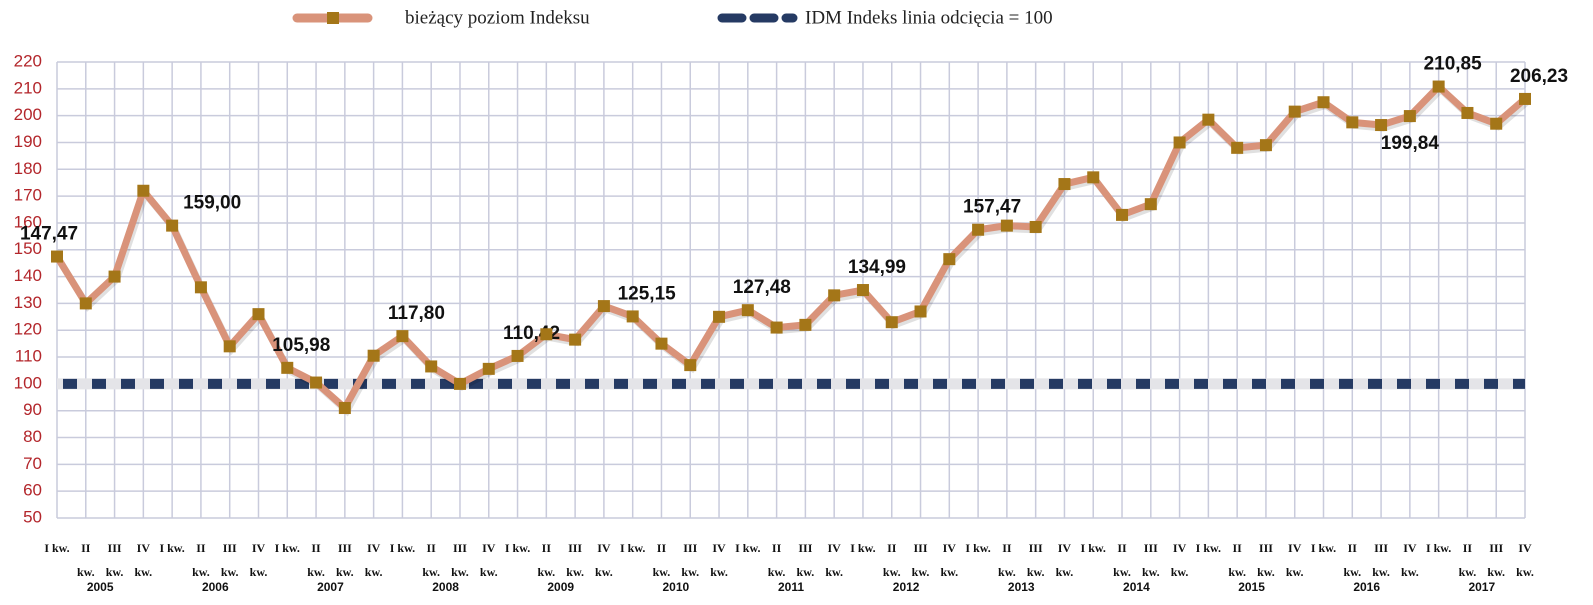  I want to click on data-label: 117,80, so click(416, 313).